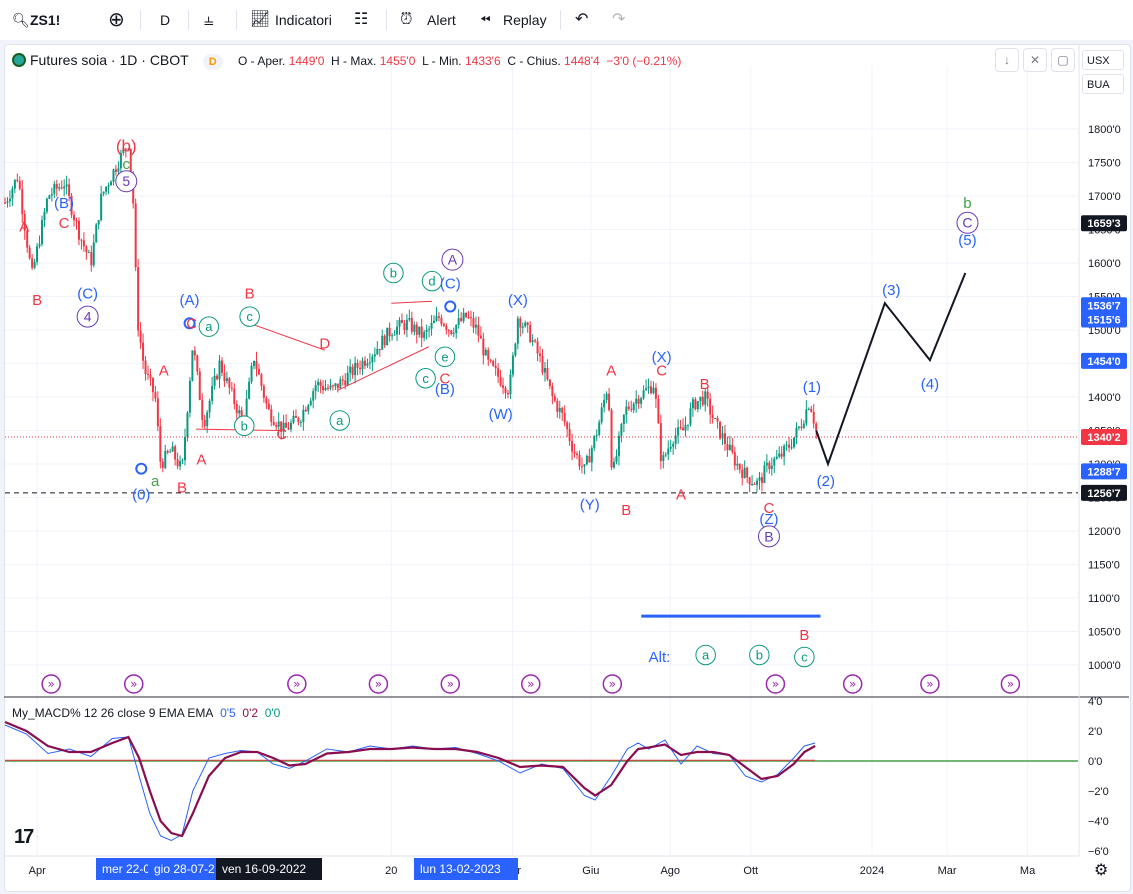  What do you see at coordinates (619, 19) in the screenshot?
I see `redo-icon: ↷` at bounding box center [619, 19].